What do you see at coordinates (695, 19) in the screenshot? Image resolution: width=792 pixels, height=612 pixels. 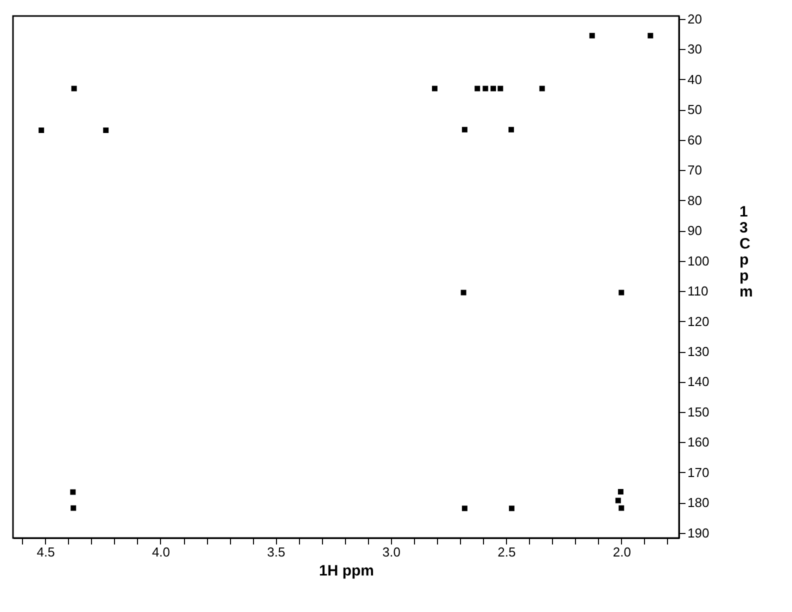 I see `y-tick-label: 20` at bounding box center [695, 19].